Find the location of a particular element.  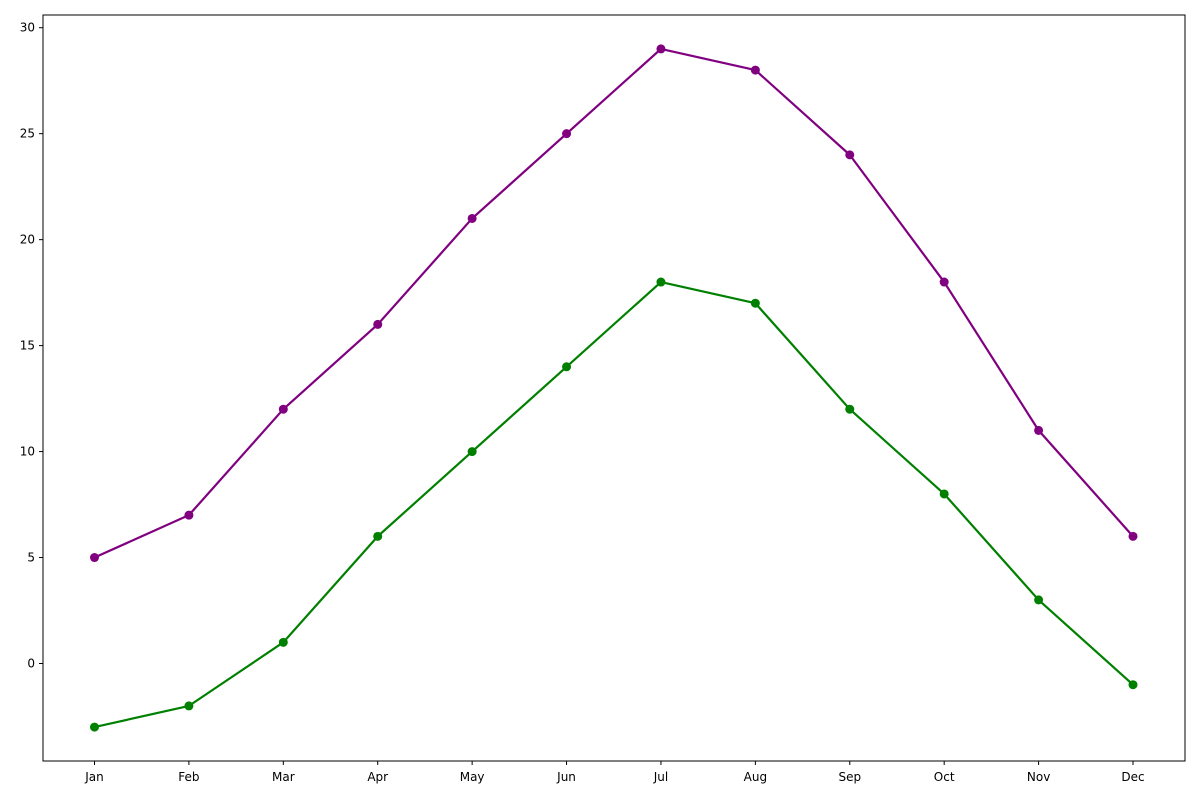

x-tick-label: Apr is located at coordinates (377, 777).